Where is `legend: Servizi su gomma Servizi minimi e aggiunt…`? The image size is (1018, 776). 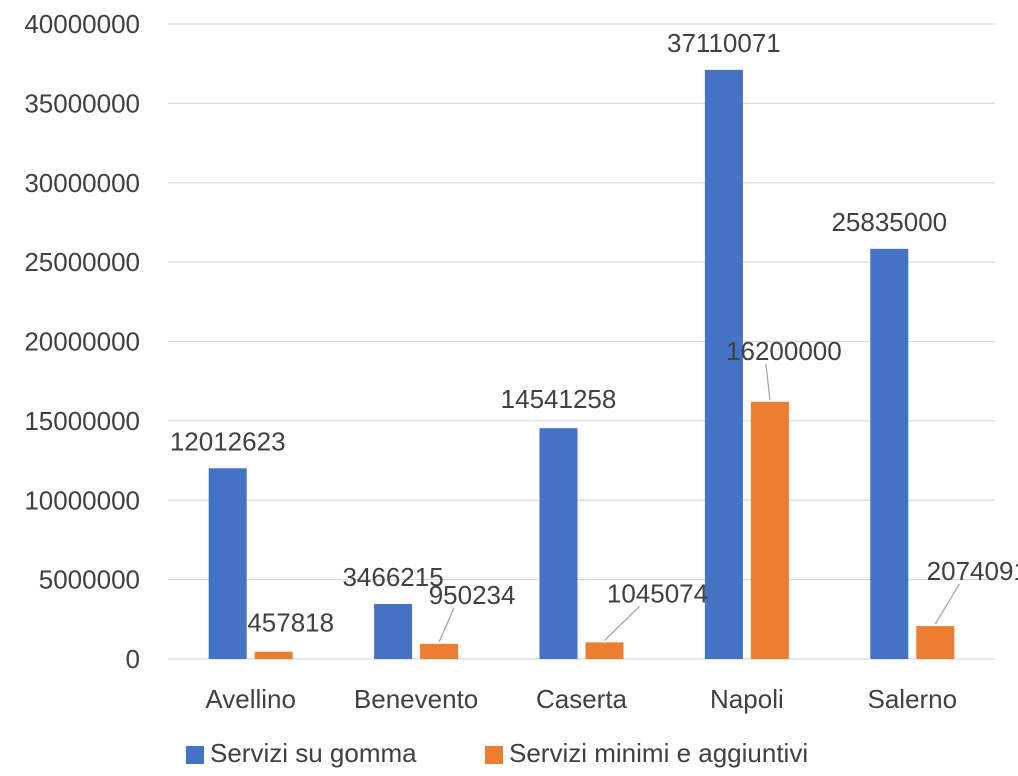
legend: Servizi su gomma Servizi minimi e aggiunt… is located at coordinates (497, 753).